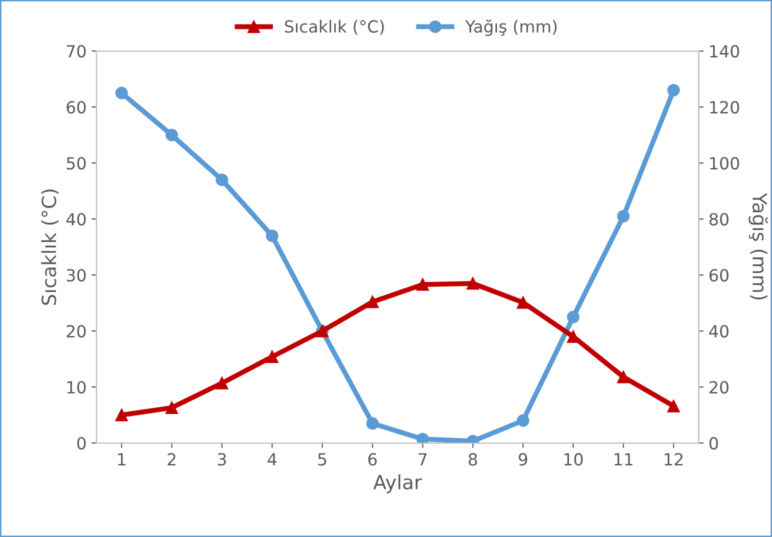 Image resolution: width=772 pixels, height=537 pixels. What do you see at coordinates (523, 459) in the screenshot?
I see `x-tick-label: 9` at bounding box center [523, 459].